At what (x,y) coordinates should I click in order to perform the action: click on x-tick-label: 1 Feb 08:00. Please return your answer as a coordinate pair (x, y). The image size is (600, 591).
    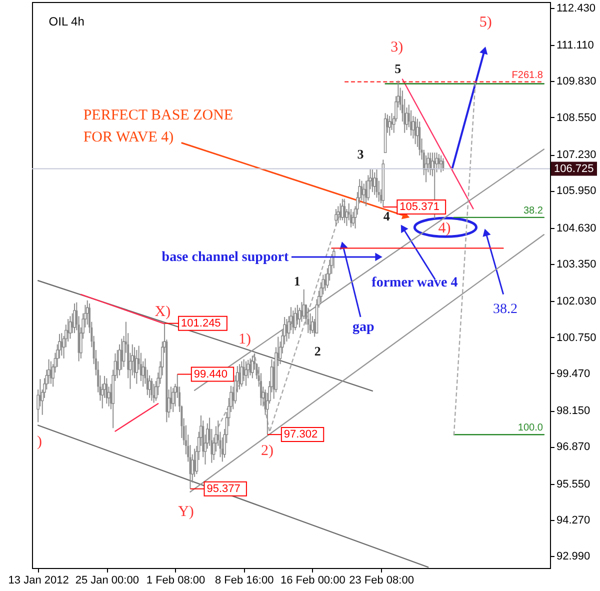
    Looking at the image, I should click on (176, 580).